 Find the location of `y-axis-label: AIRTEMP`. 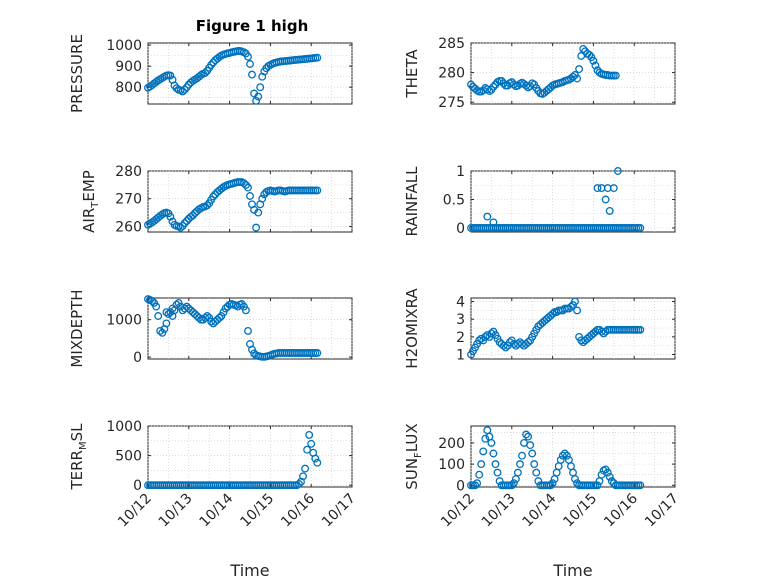

y-axis-label: AIRTEMP is located at coordinates (90, 201).